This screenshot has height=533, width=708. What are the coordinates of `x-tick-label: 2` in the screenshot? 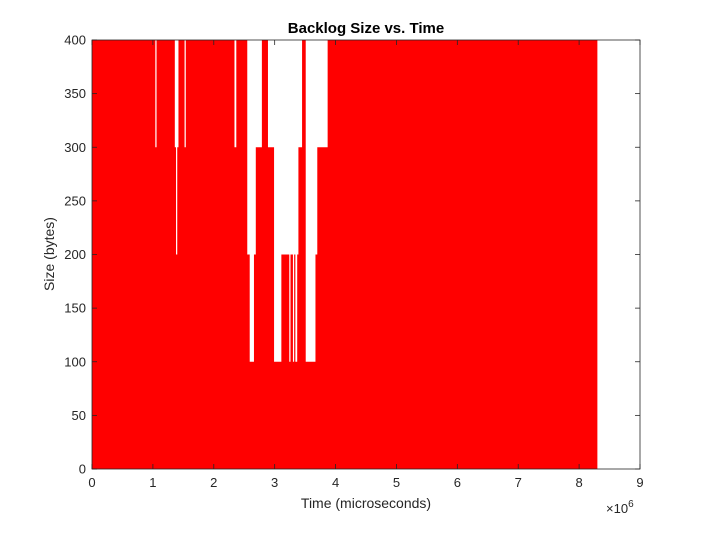 It's located at (213, 482).